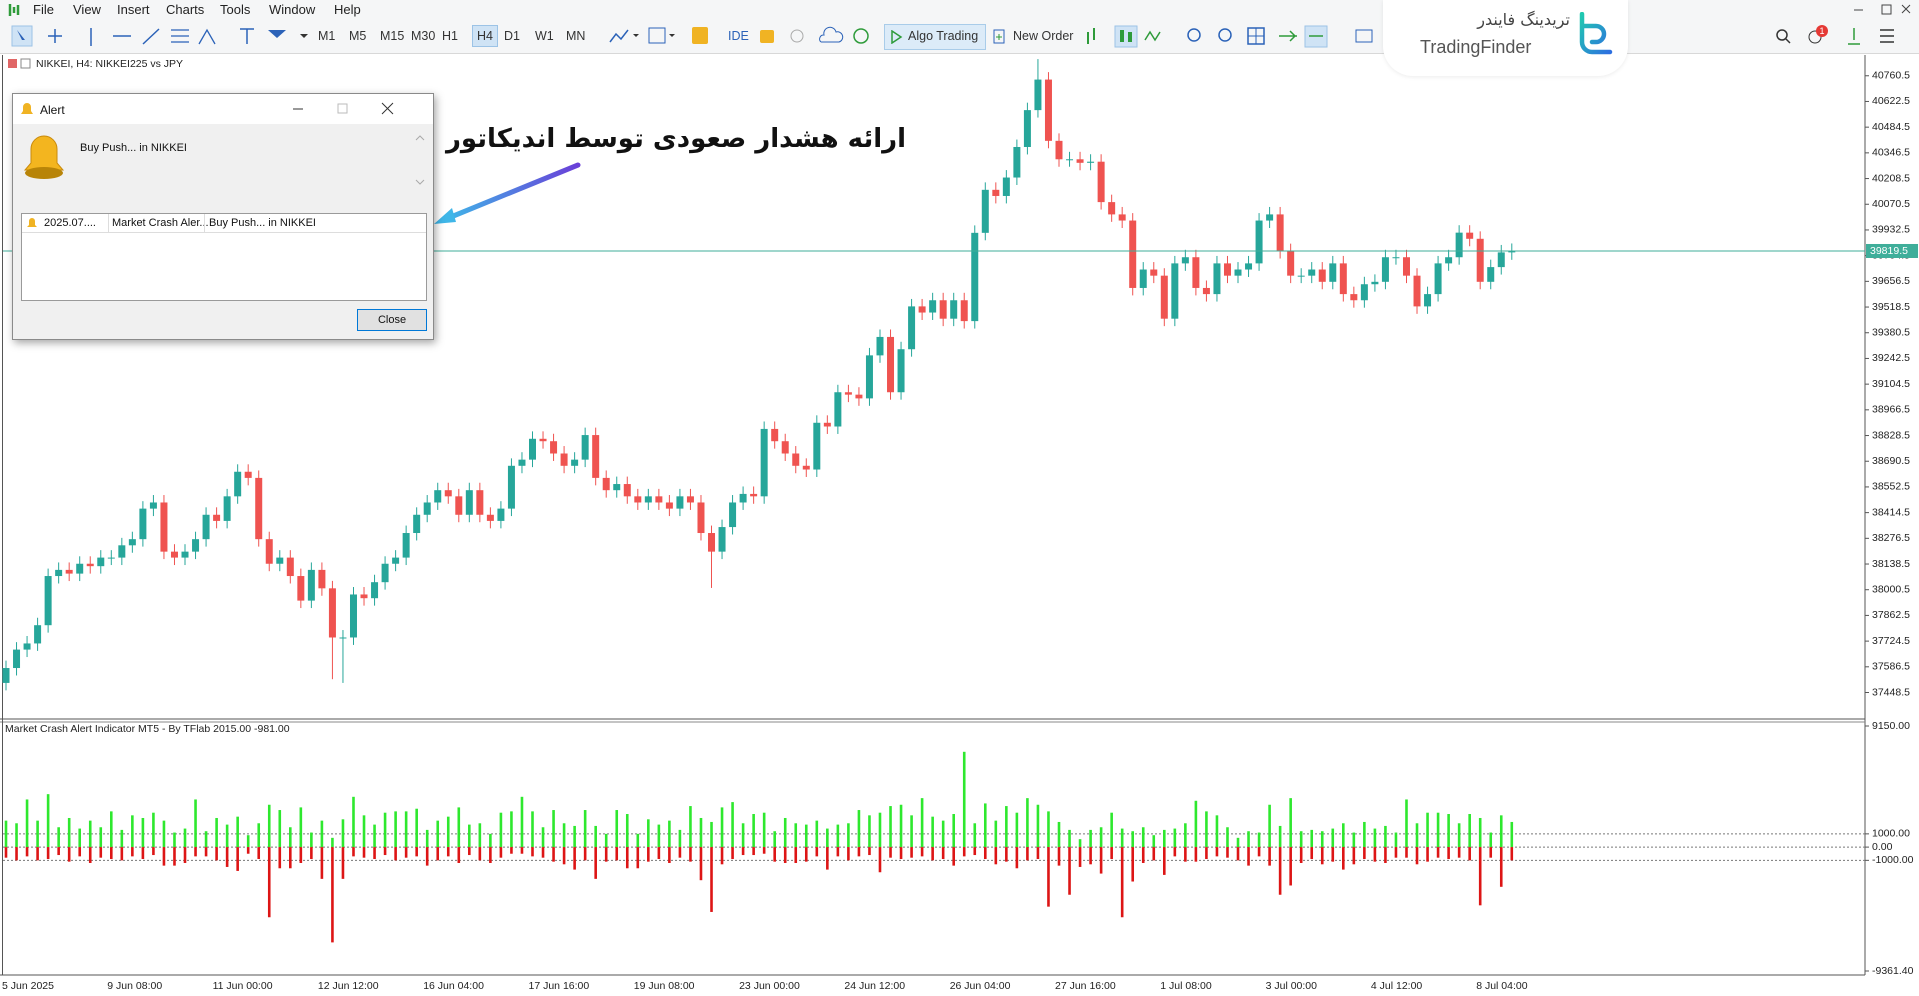  I want to click on timeframe-button: W1, so click(544, 36).